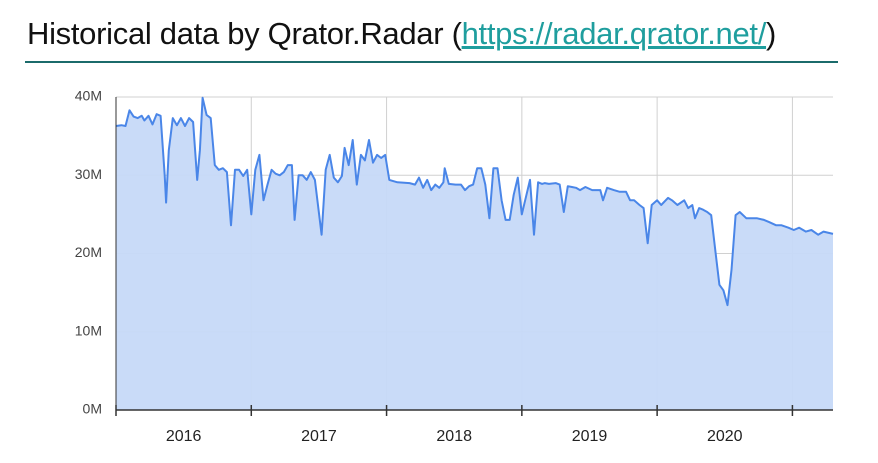 The image size is (878, 463). Describe the element at coordinates (244, 33) in the screenshot. I see `title-text: Historical data by Qrator.Radar (` at that location.